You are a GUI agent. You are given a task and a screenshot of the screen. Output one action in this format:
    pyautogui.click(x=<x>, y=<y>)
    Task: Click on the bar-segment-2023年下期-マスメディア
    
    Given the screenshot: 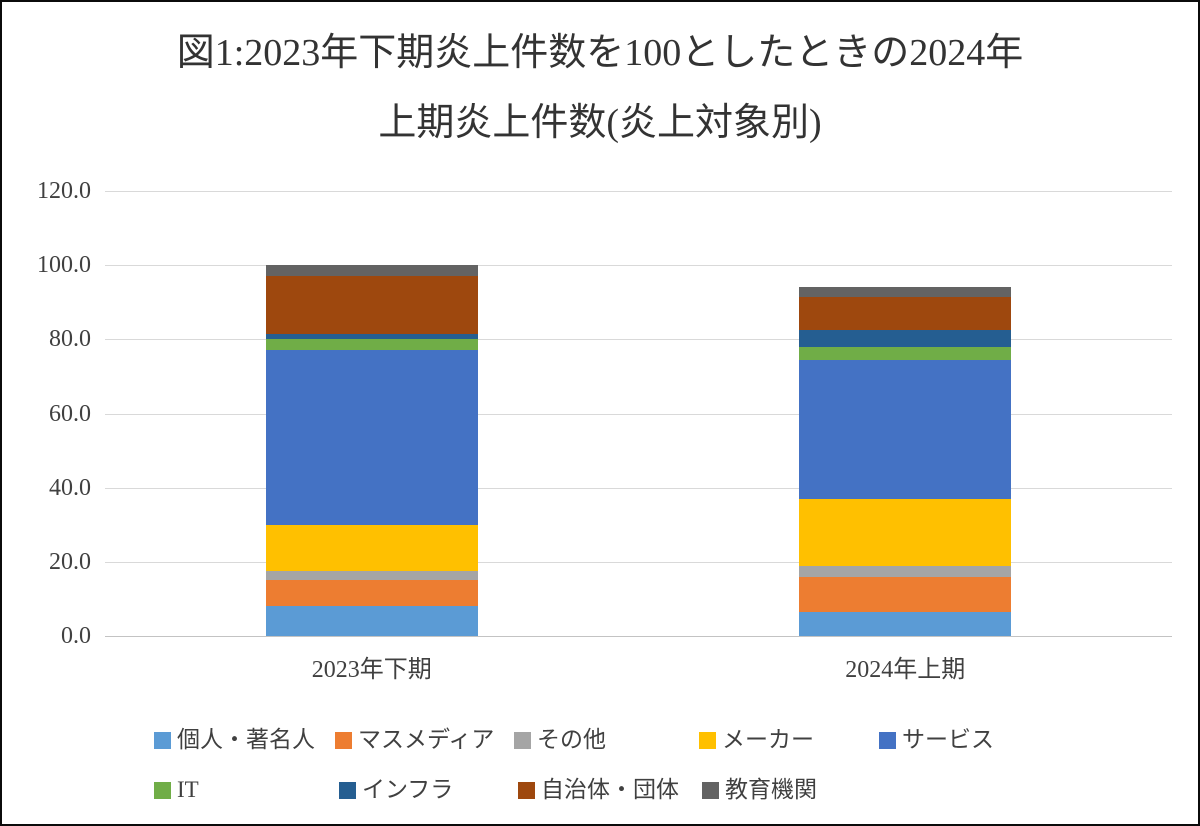 What is the action you would take?
    pyautogui.click(x=371, y=593)
    